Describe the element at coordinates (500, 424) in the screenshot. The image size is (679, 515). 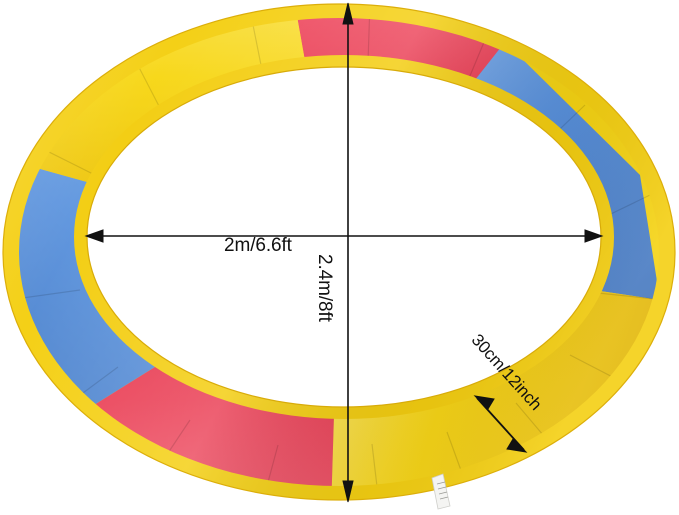
I see `depth-dimension-arrow` at that location.